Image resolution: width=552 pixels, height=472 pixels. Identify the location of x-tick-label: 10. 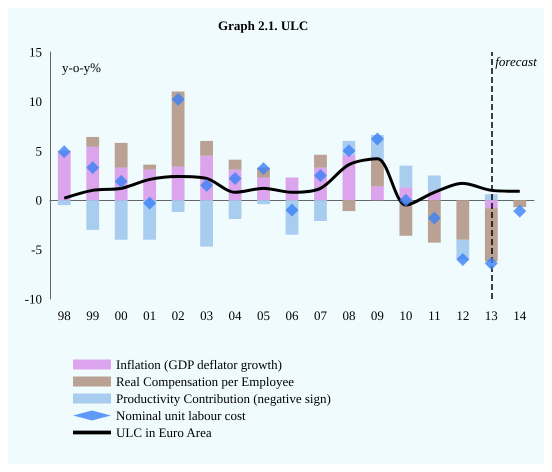
(405, 315).